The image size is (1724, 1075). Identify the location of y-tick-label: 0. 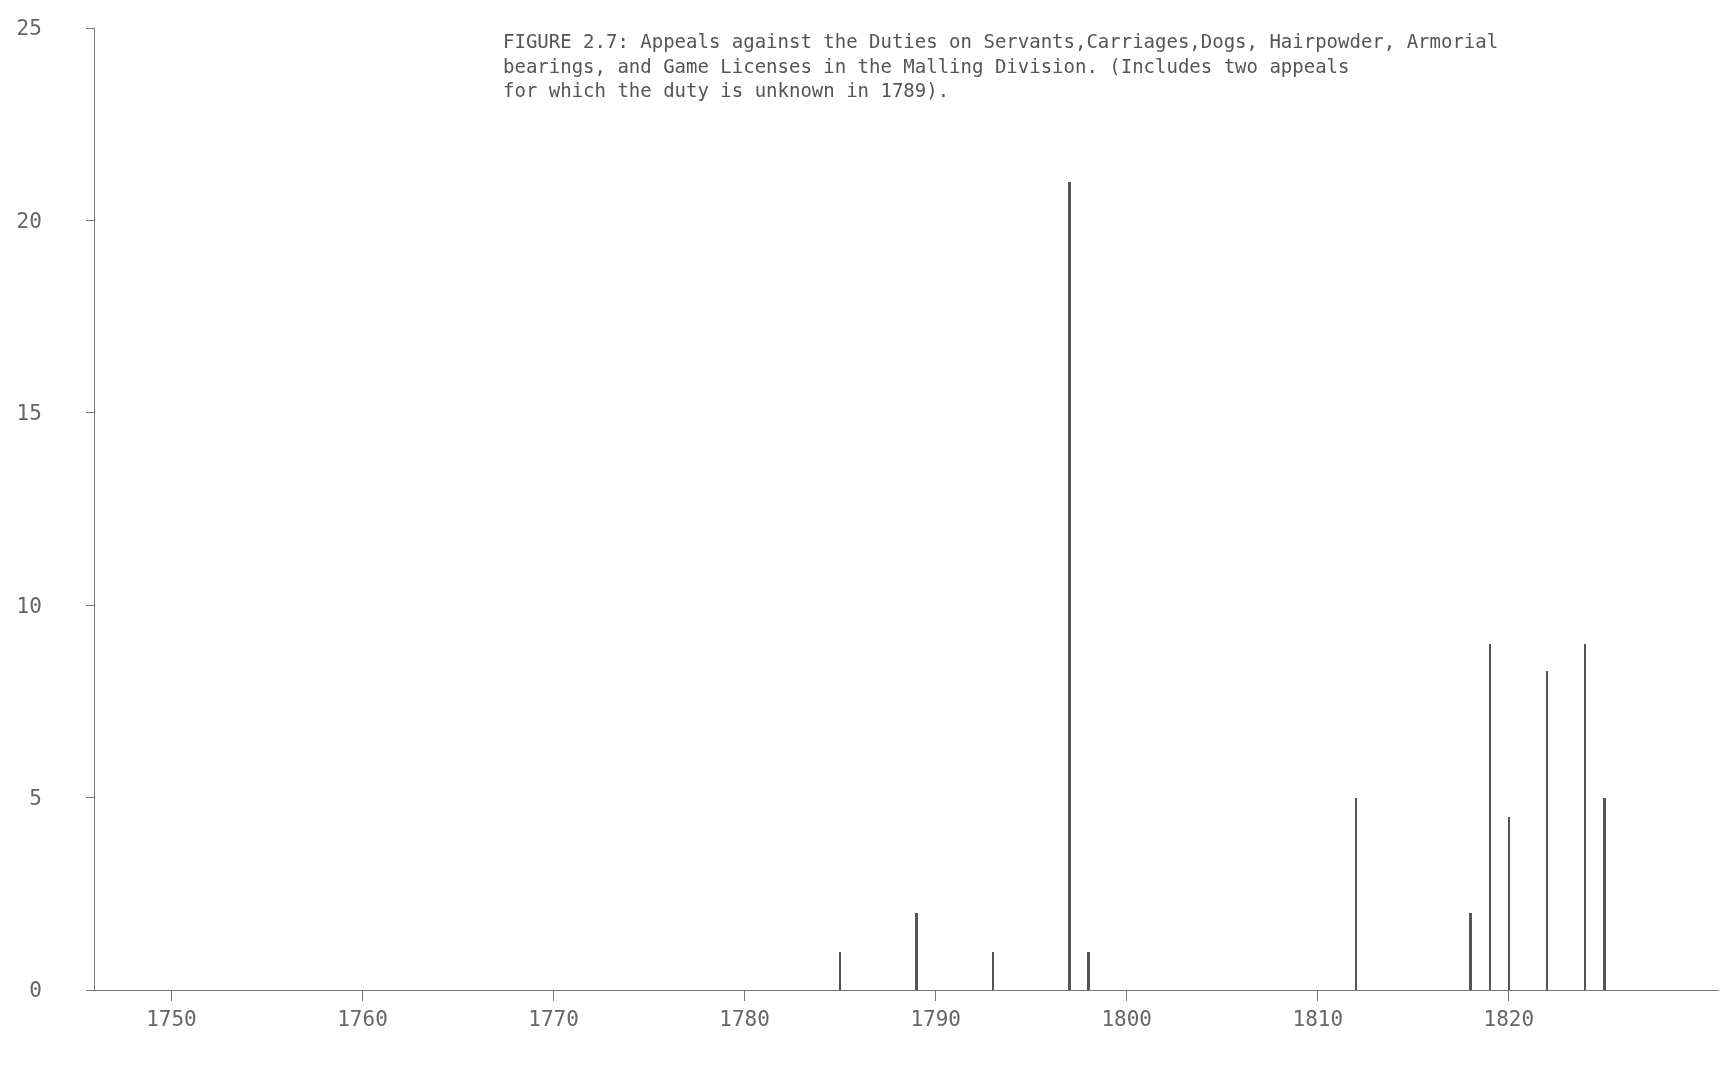
(35, 990).